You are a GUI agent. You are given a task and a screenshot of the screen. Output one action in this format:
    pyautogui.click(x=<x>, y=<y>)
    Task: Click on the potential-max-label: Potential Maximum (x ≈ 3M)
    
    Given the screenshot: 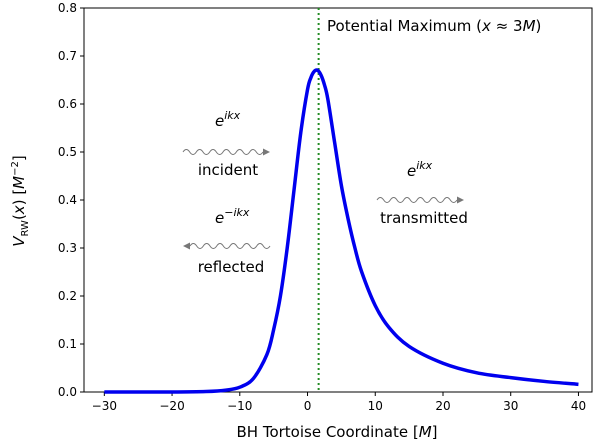 What is the action you would take?
    pyautogui.click(x=434, y=26)
    